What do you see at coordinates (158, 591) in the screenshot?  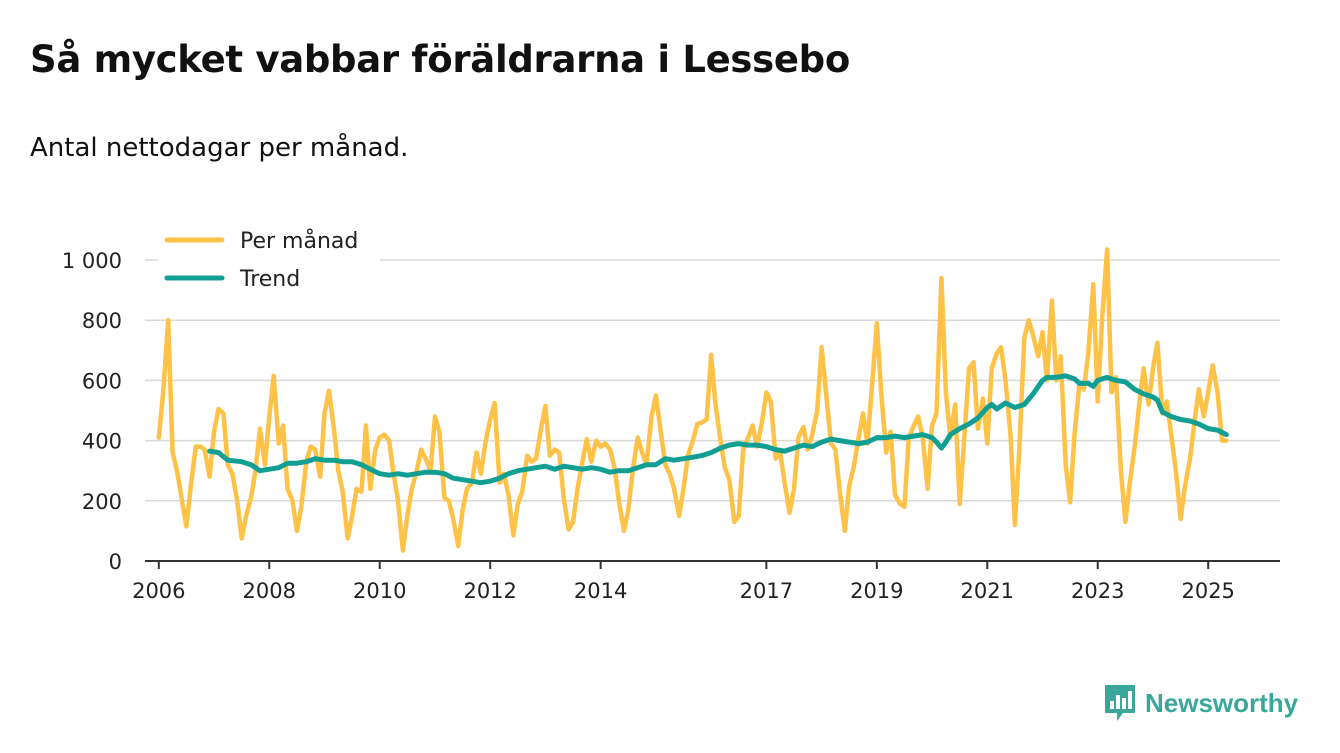 I see `x-tick-label: 2006` at bounding box center [158, 591].